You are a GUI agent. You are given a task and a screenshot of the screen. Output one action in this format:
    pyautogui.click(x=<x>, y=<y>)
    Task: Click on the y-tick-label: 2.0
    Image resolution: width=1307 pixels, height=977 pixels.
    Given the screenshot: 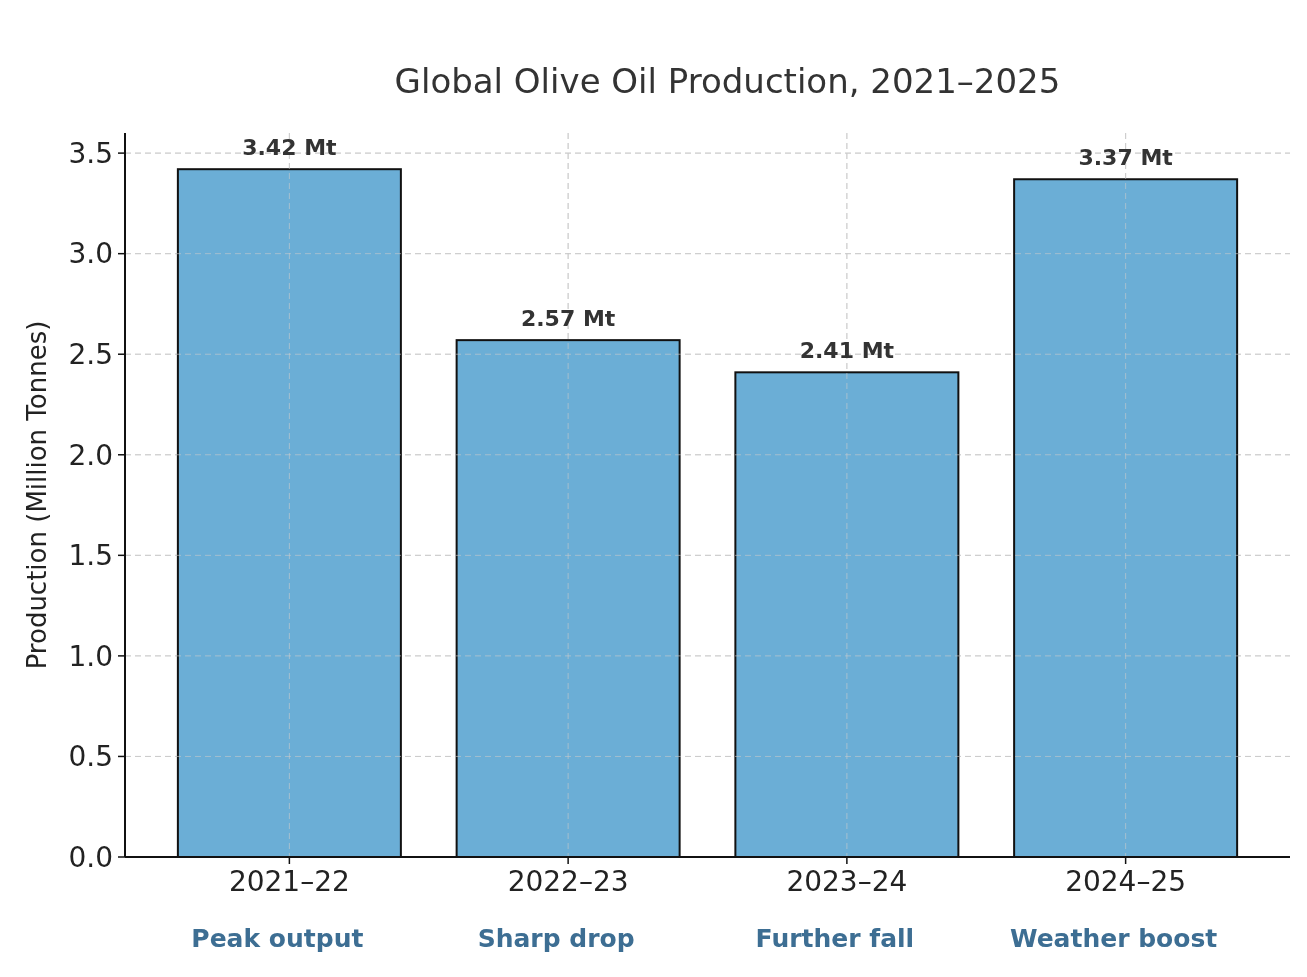 What is the action you would take?
    pyautogui.click(x=90, y=455)
    